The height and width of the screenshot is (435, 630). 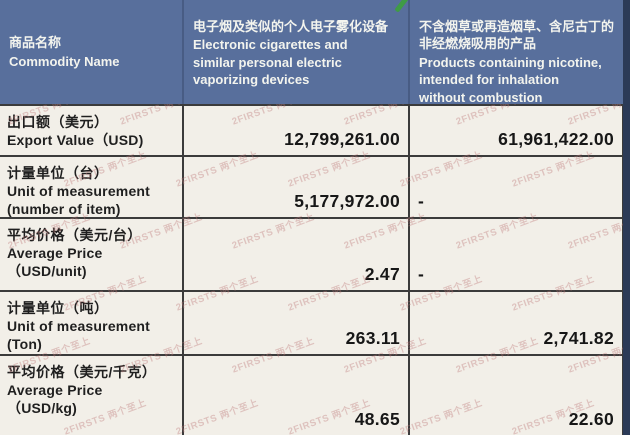 What do you see at coordinates (295, 322) in the screenshot?
I see `value-cell-ecig-unit-ton: 263.11` at bounding box center [295, 322].